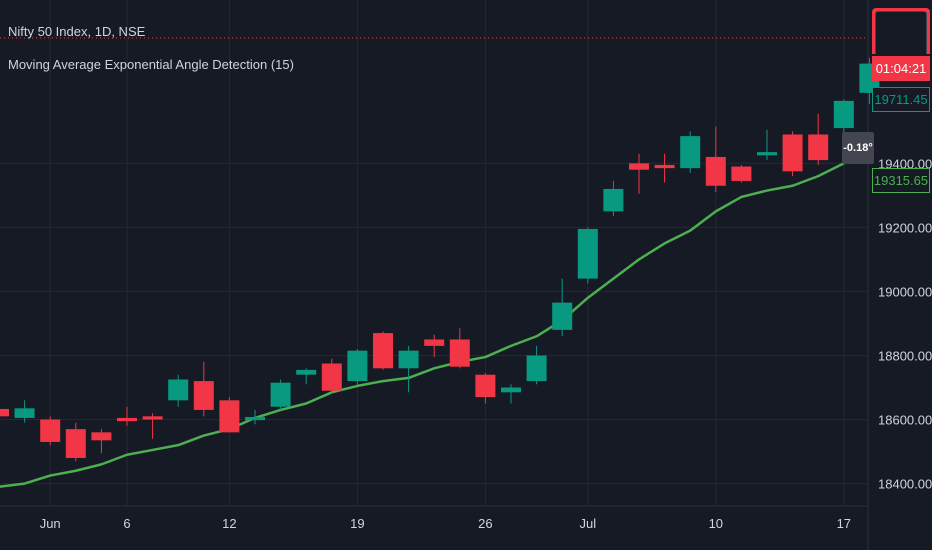 Image resolution: width=932 pixels, height=550 pixels. Describe the element at coordinates (901, 68) in the screenshot. I see `bar-countdown-label: 01:04:21` at that location.